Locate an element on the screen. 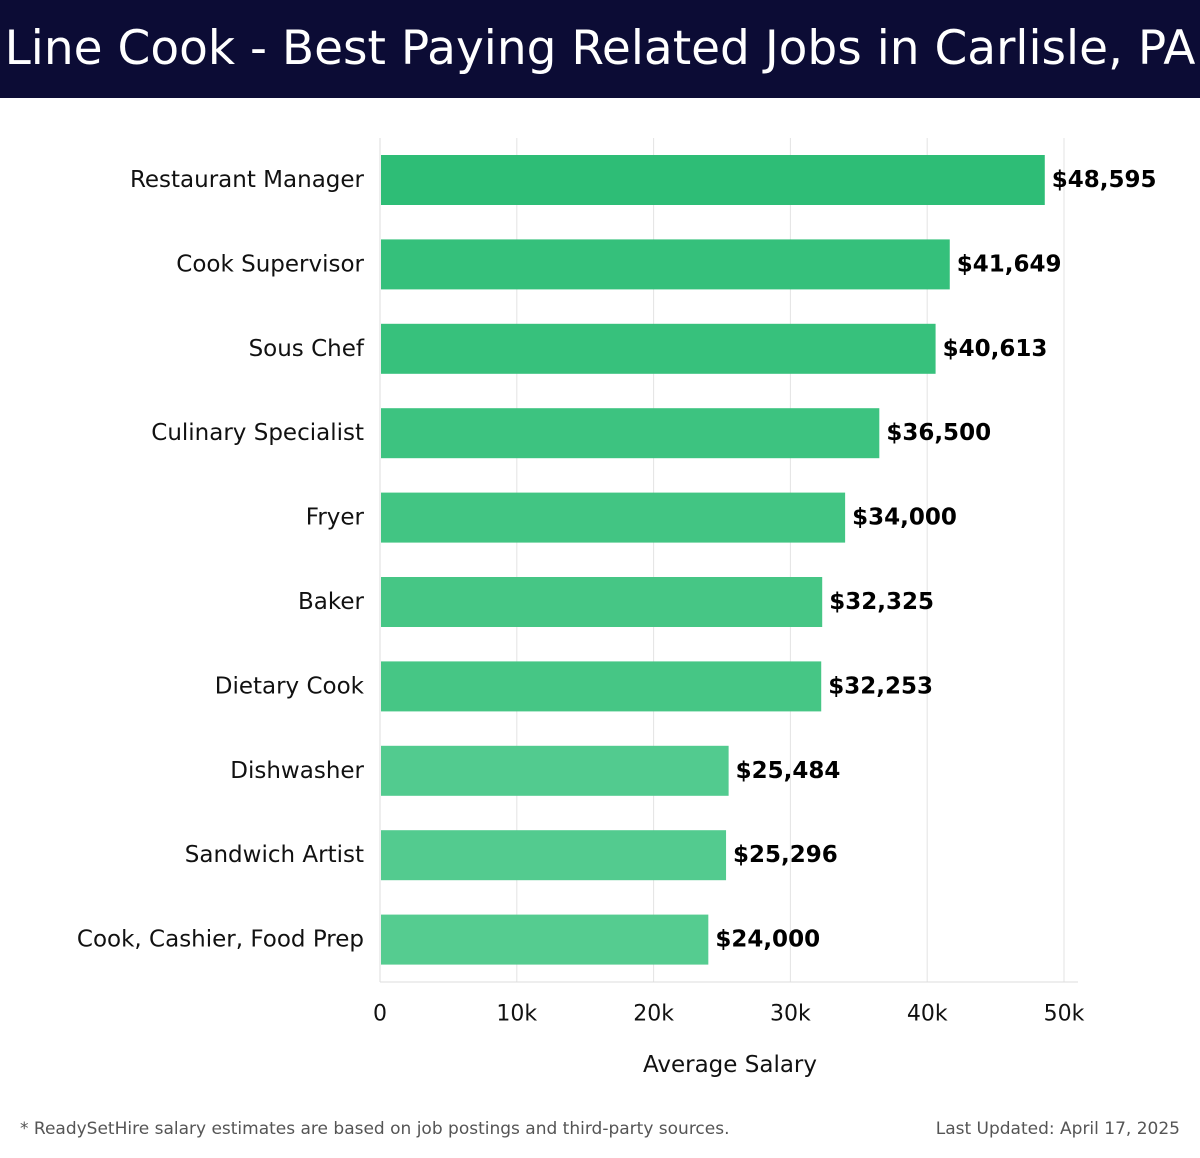 The image size is (1200, 1158). category-label: Fryer is located at coordinates (335, 518).